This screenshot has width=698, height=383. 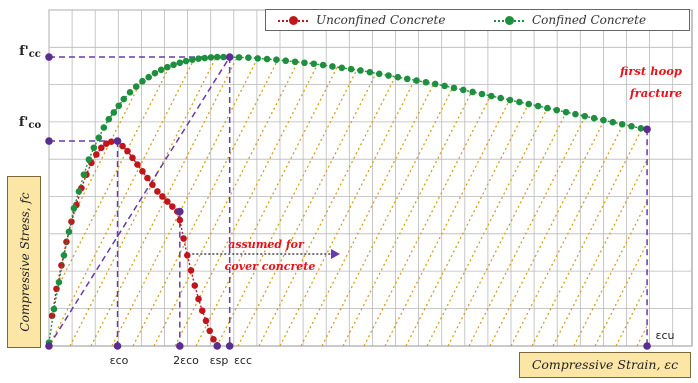 I want to click on legend-item-unconfined: Unconfined Concrete, so click(x=372, y=20).